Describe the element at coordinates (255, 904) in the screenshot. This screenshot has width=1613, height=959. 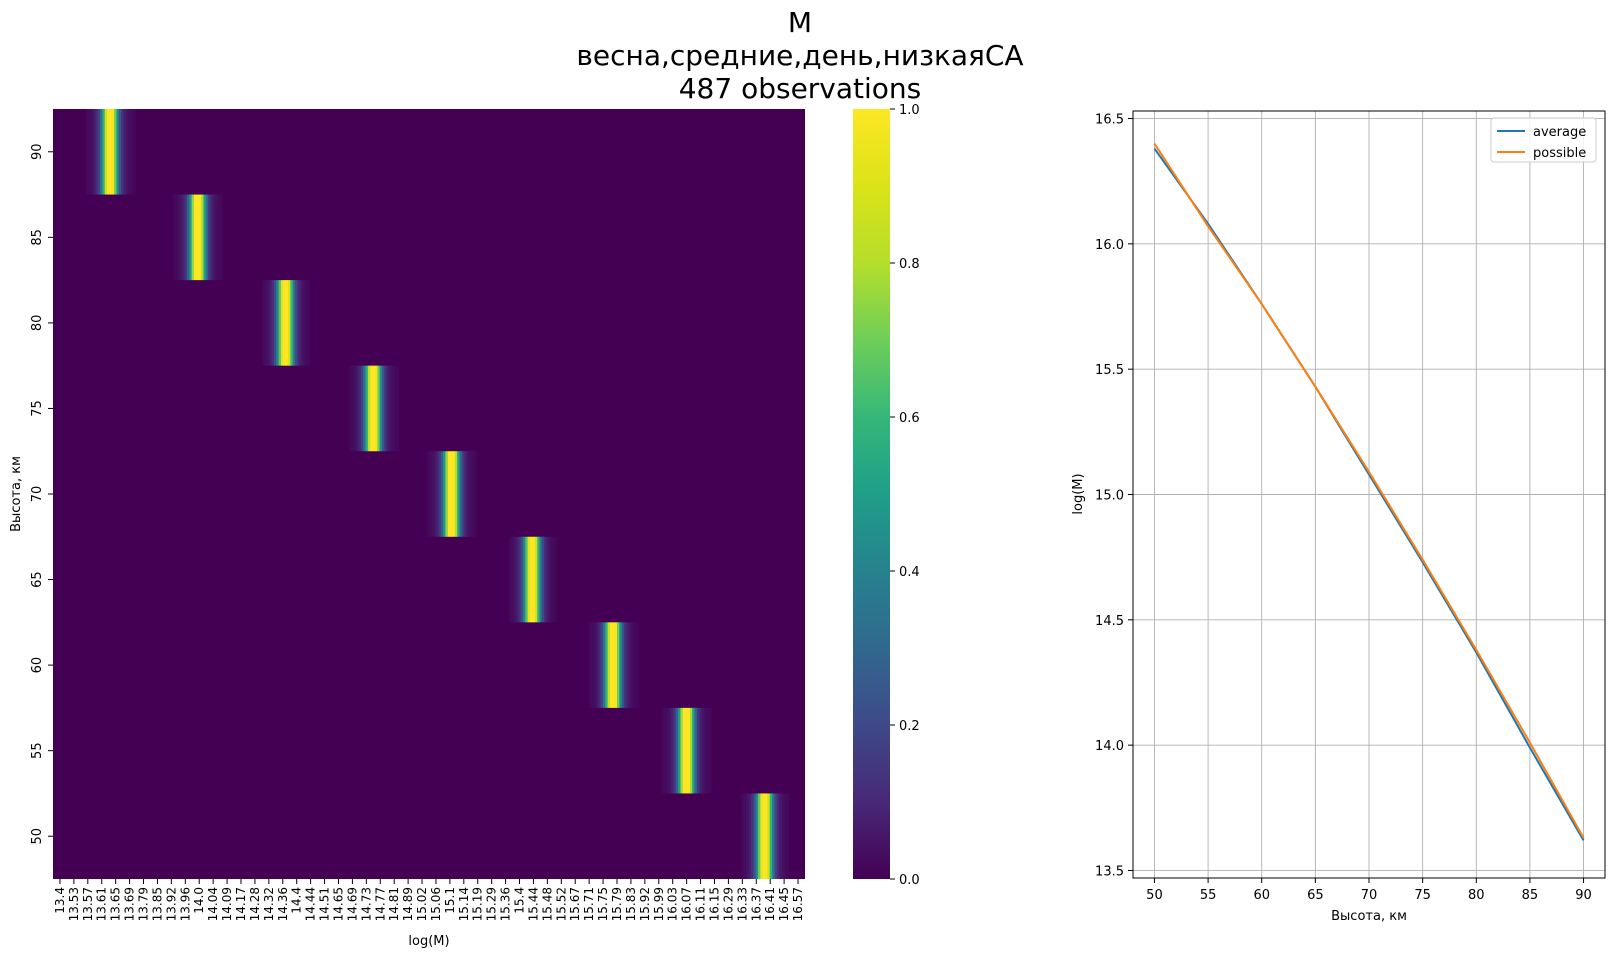
I see `heatmap-x-tick-label: 14.28` at that location.